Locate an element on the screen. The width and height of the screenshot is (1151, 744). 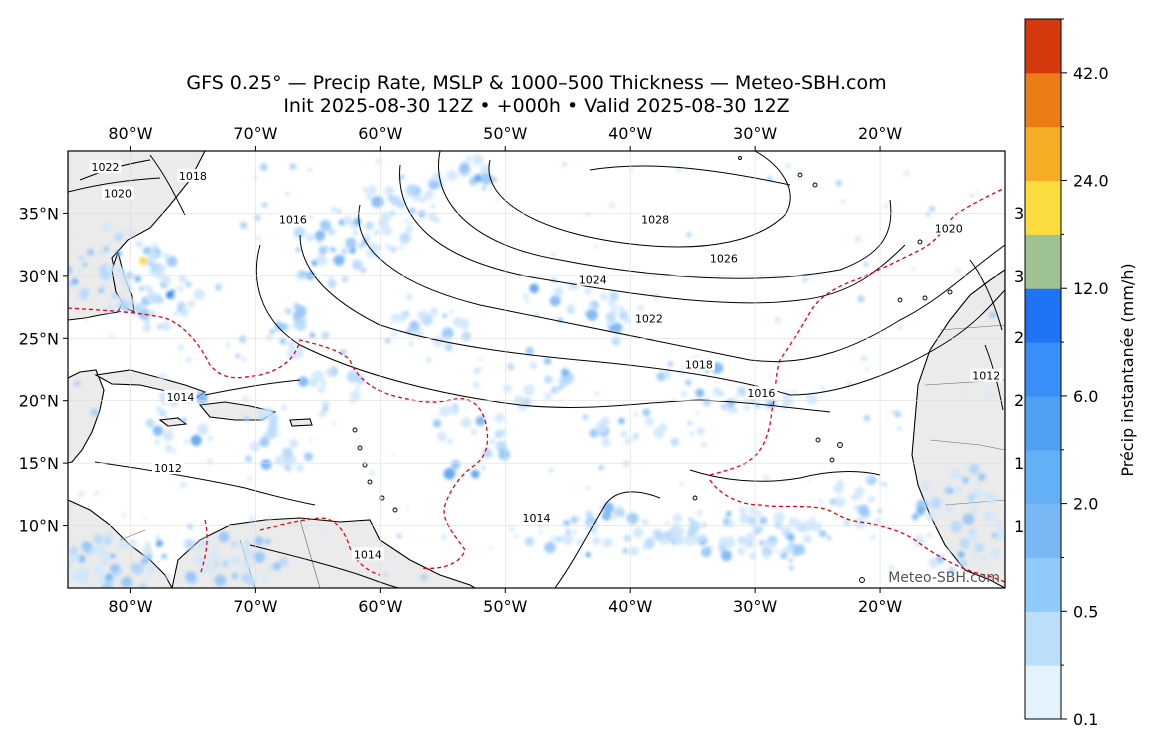
lon-tick-label-top: 40°W is located at coordinates (630, 133).